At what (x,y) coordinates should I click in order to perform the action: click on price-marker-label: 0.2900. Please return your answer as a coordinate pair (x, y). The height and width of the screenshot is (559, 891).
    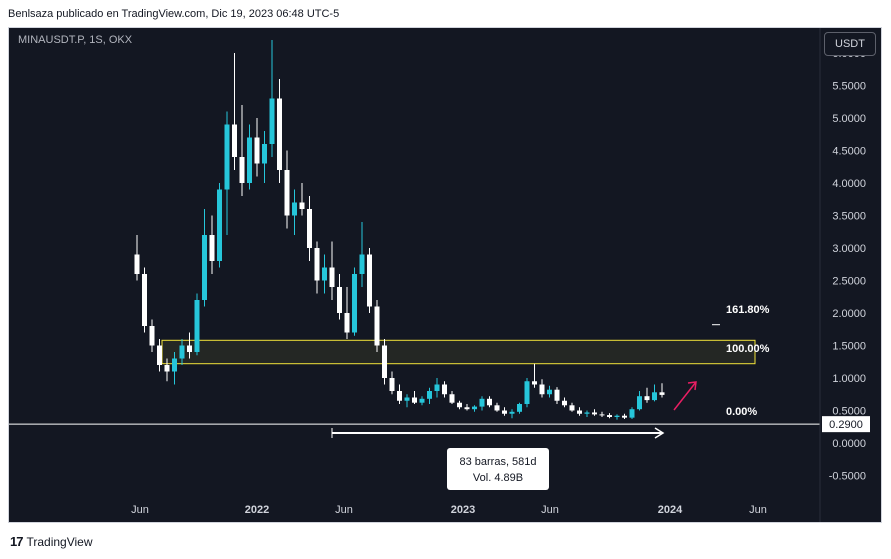
    Looking at the image, I should click on (846, 425).